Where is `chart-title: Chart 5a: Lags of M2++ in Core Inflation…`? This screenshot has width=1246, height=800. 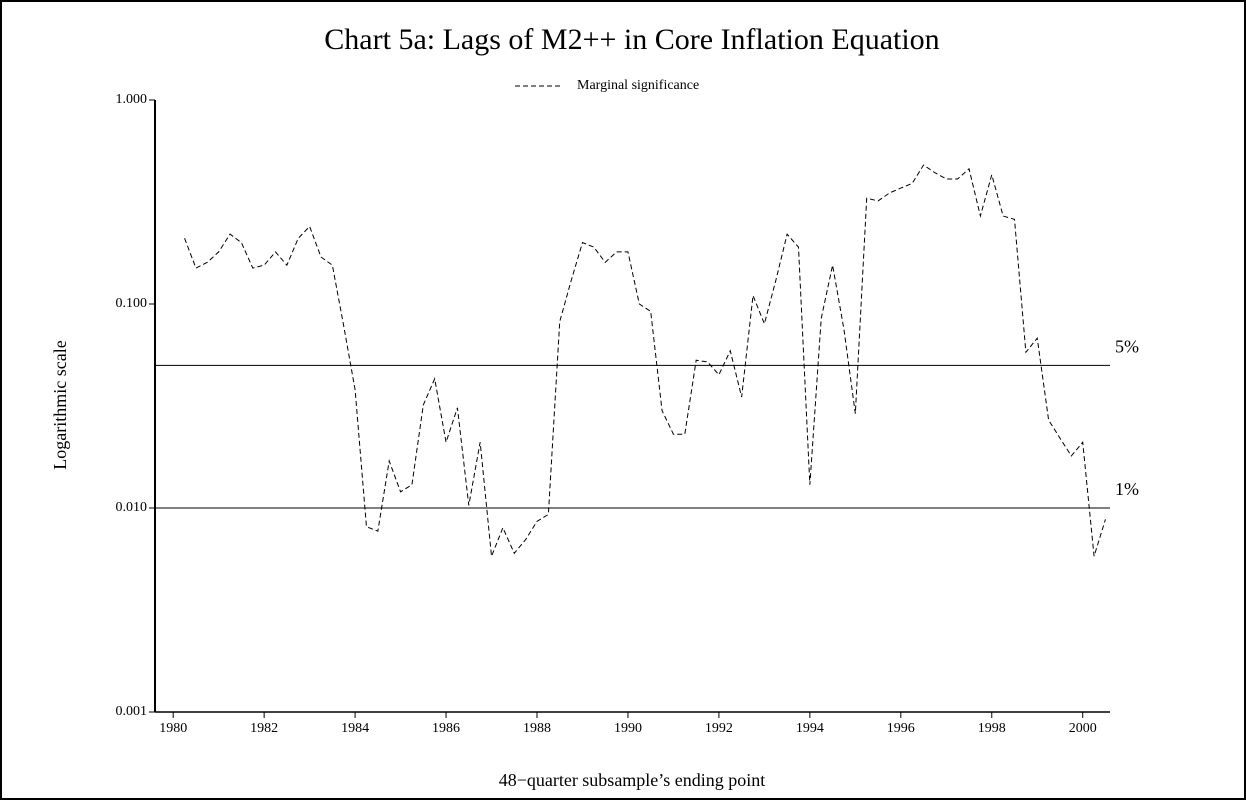
chart-title: Chart 5a: Lags of M2++ in Core Inflation… is located at coordinates (631, 39).